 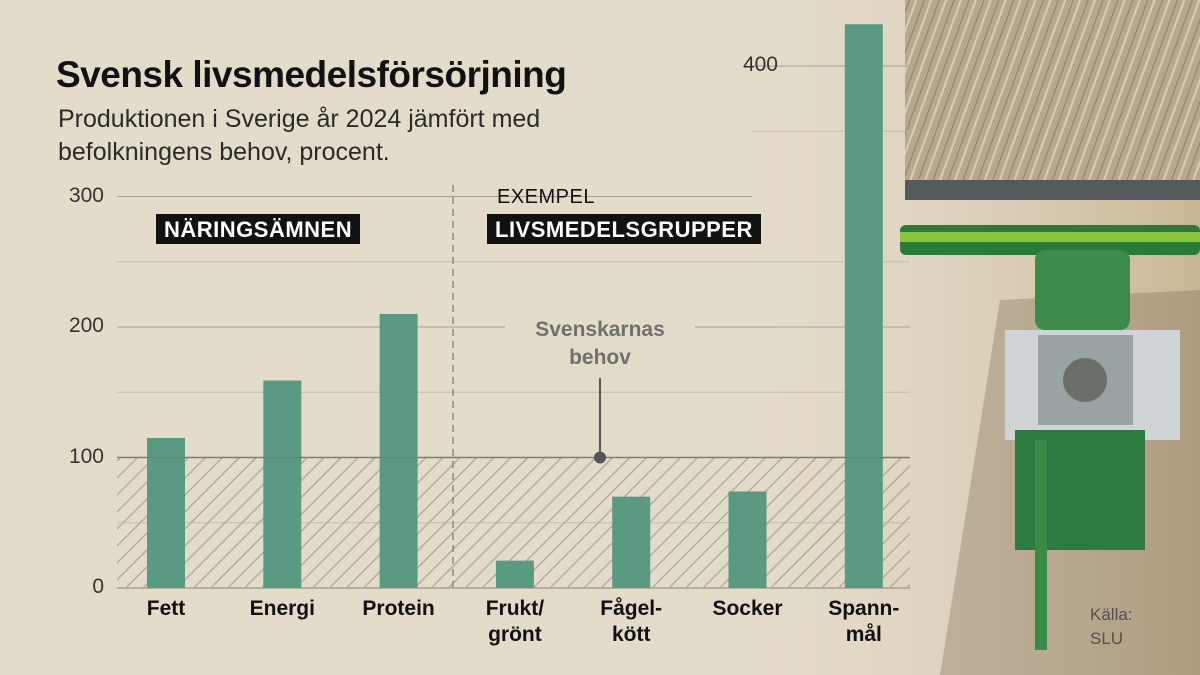 I want to click on y-tick-label: 100, so click(x=86, y=456).